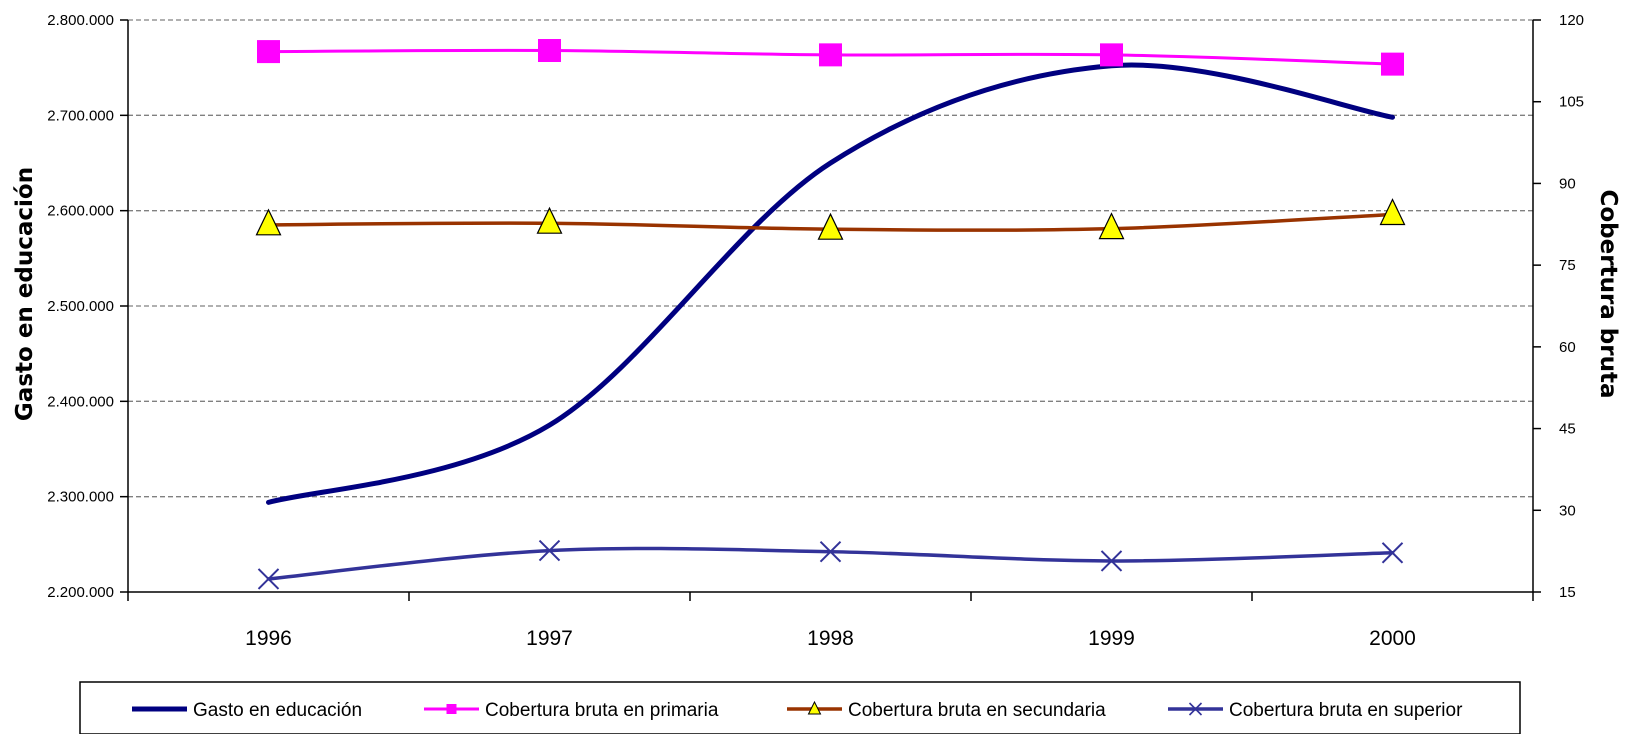  What do you see at coordinates (80, 306) in the screenshot?
I see `left-tick-label: 2.500.000` at bounding box center [80, 306].